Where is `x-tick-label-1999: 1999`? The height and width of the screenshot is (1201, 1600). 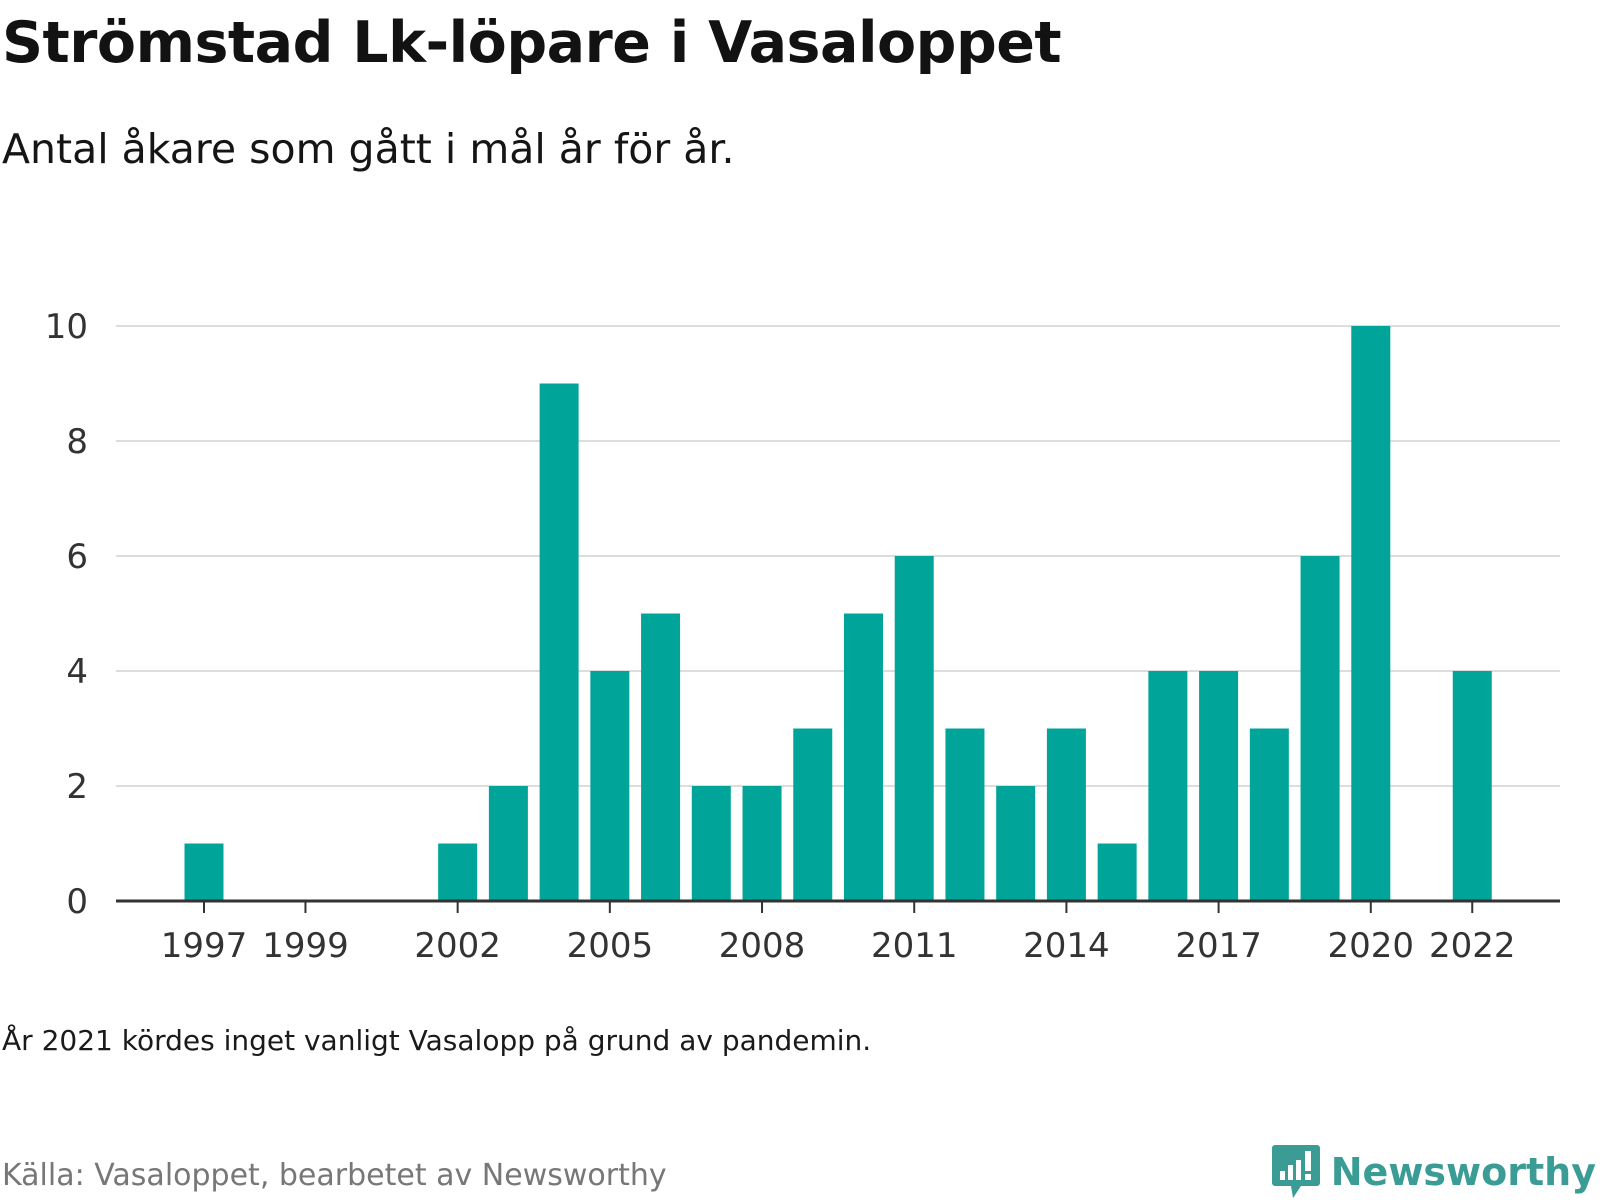
x-tick-label-1999: 1999 is located at coordinates (305, 946).